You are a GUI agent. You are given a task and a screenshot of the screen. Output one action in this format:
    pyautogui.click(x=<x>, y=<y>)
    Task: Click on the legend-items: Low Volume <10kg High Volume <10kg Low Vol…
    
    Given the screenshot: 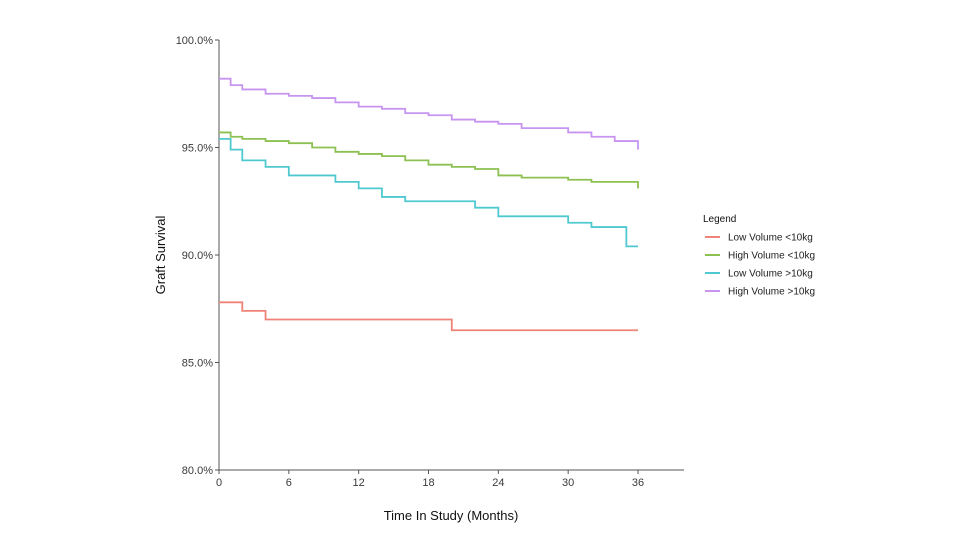 What is the action you would take?
    pyautogui.click(x=760, y=265)
    